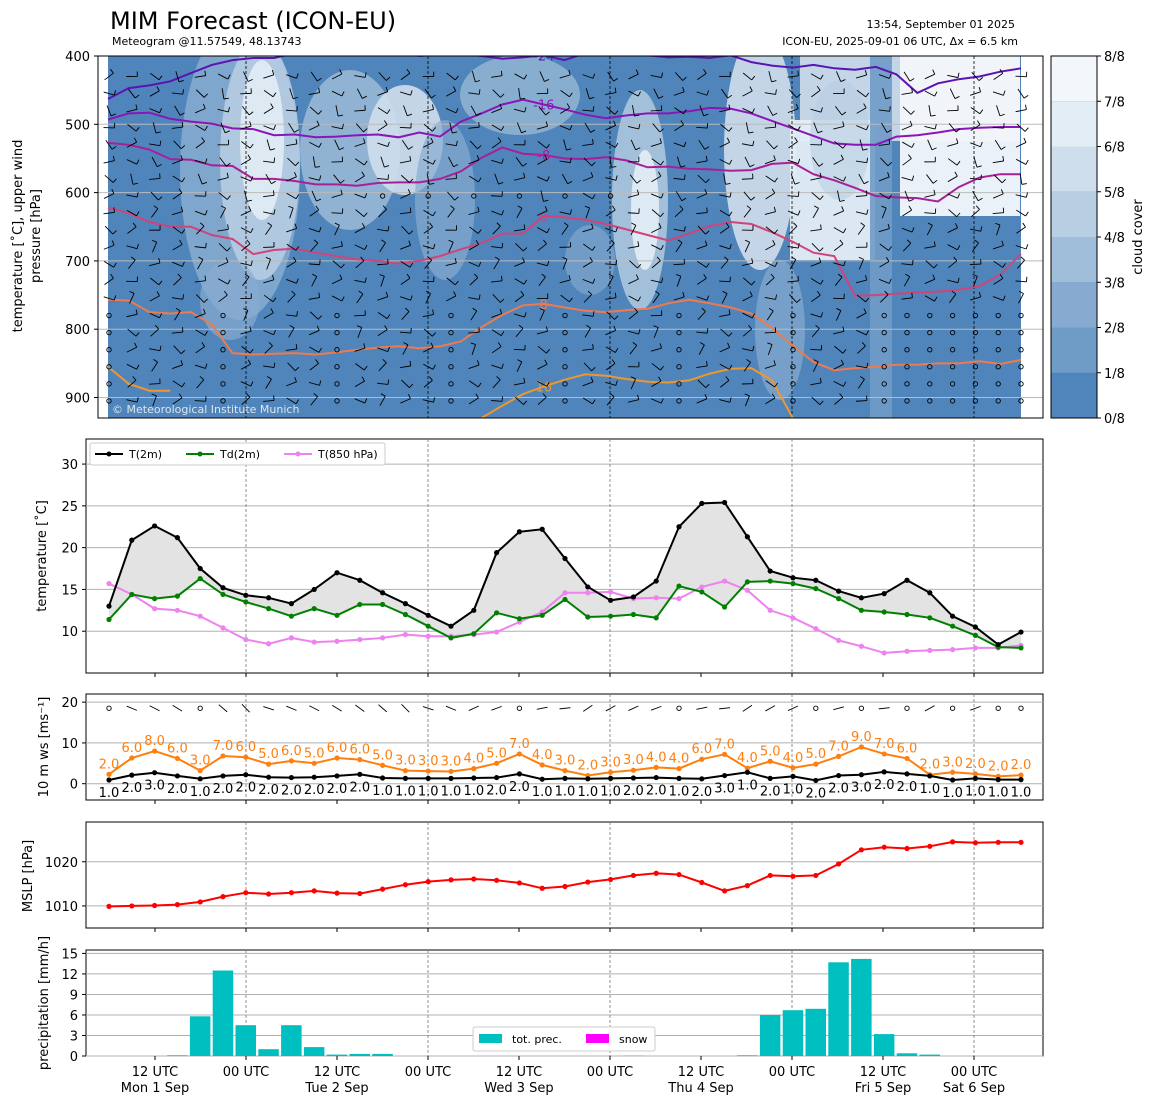  I want to click on upper-y-tick-label: 900, so click(77, 399).